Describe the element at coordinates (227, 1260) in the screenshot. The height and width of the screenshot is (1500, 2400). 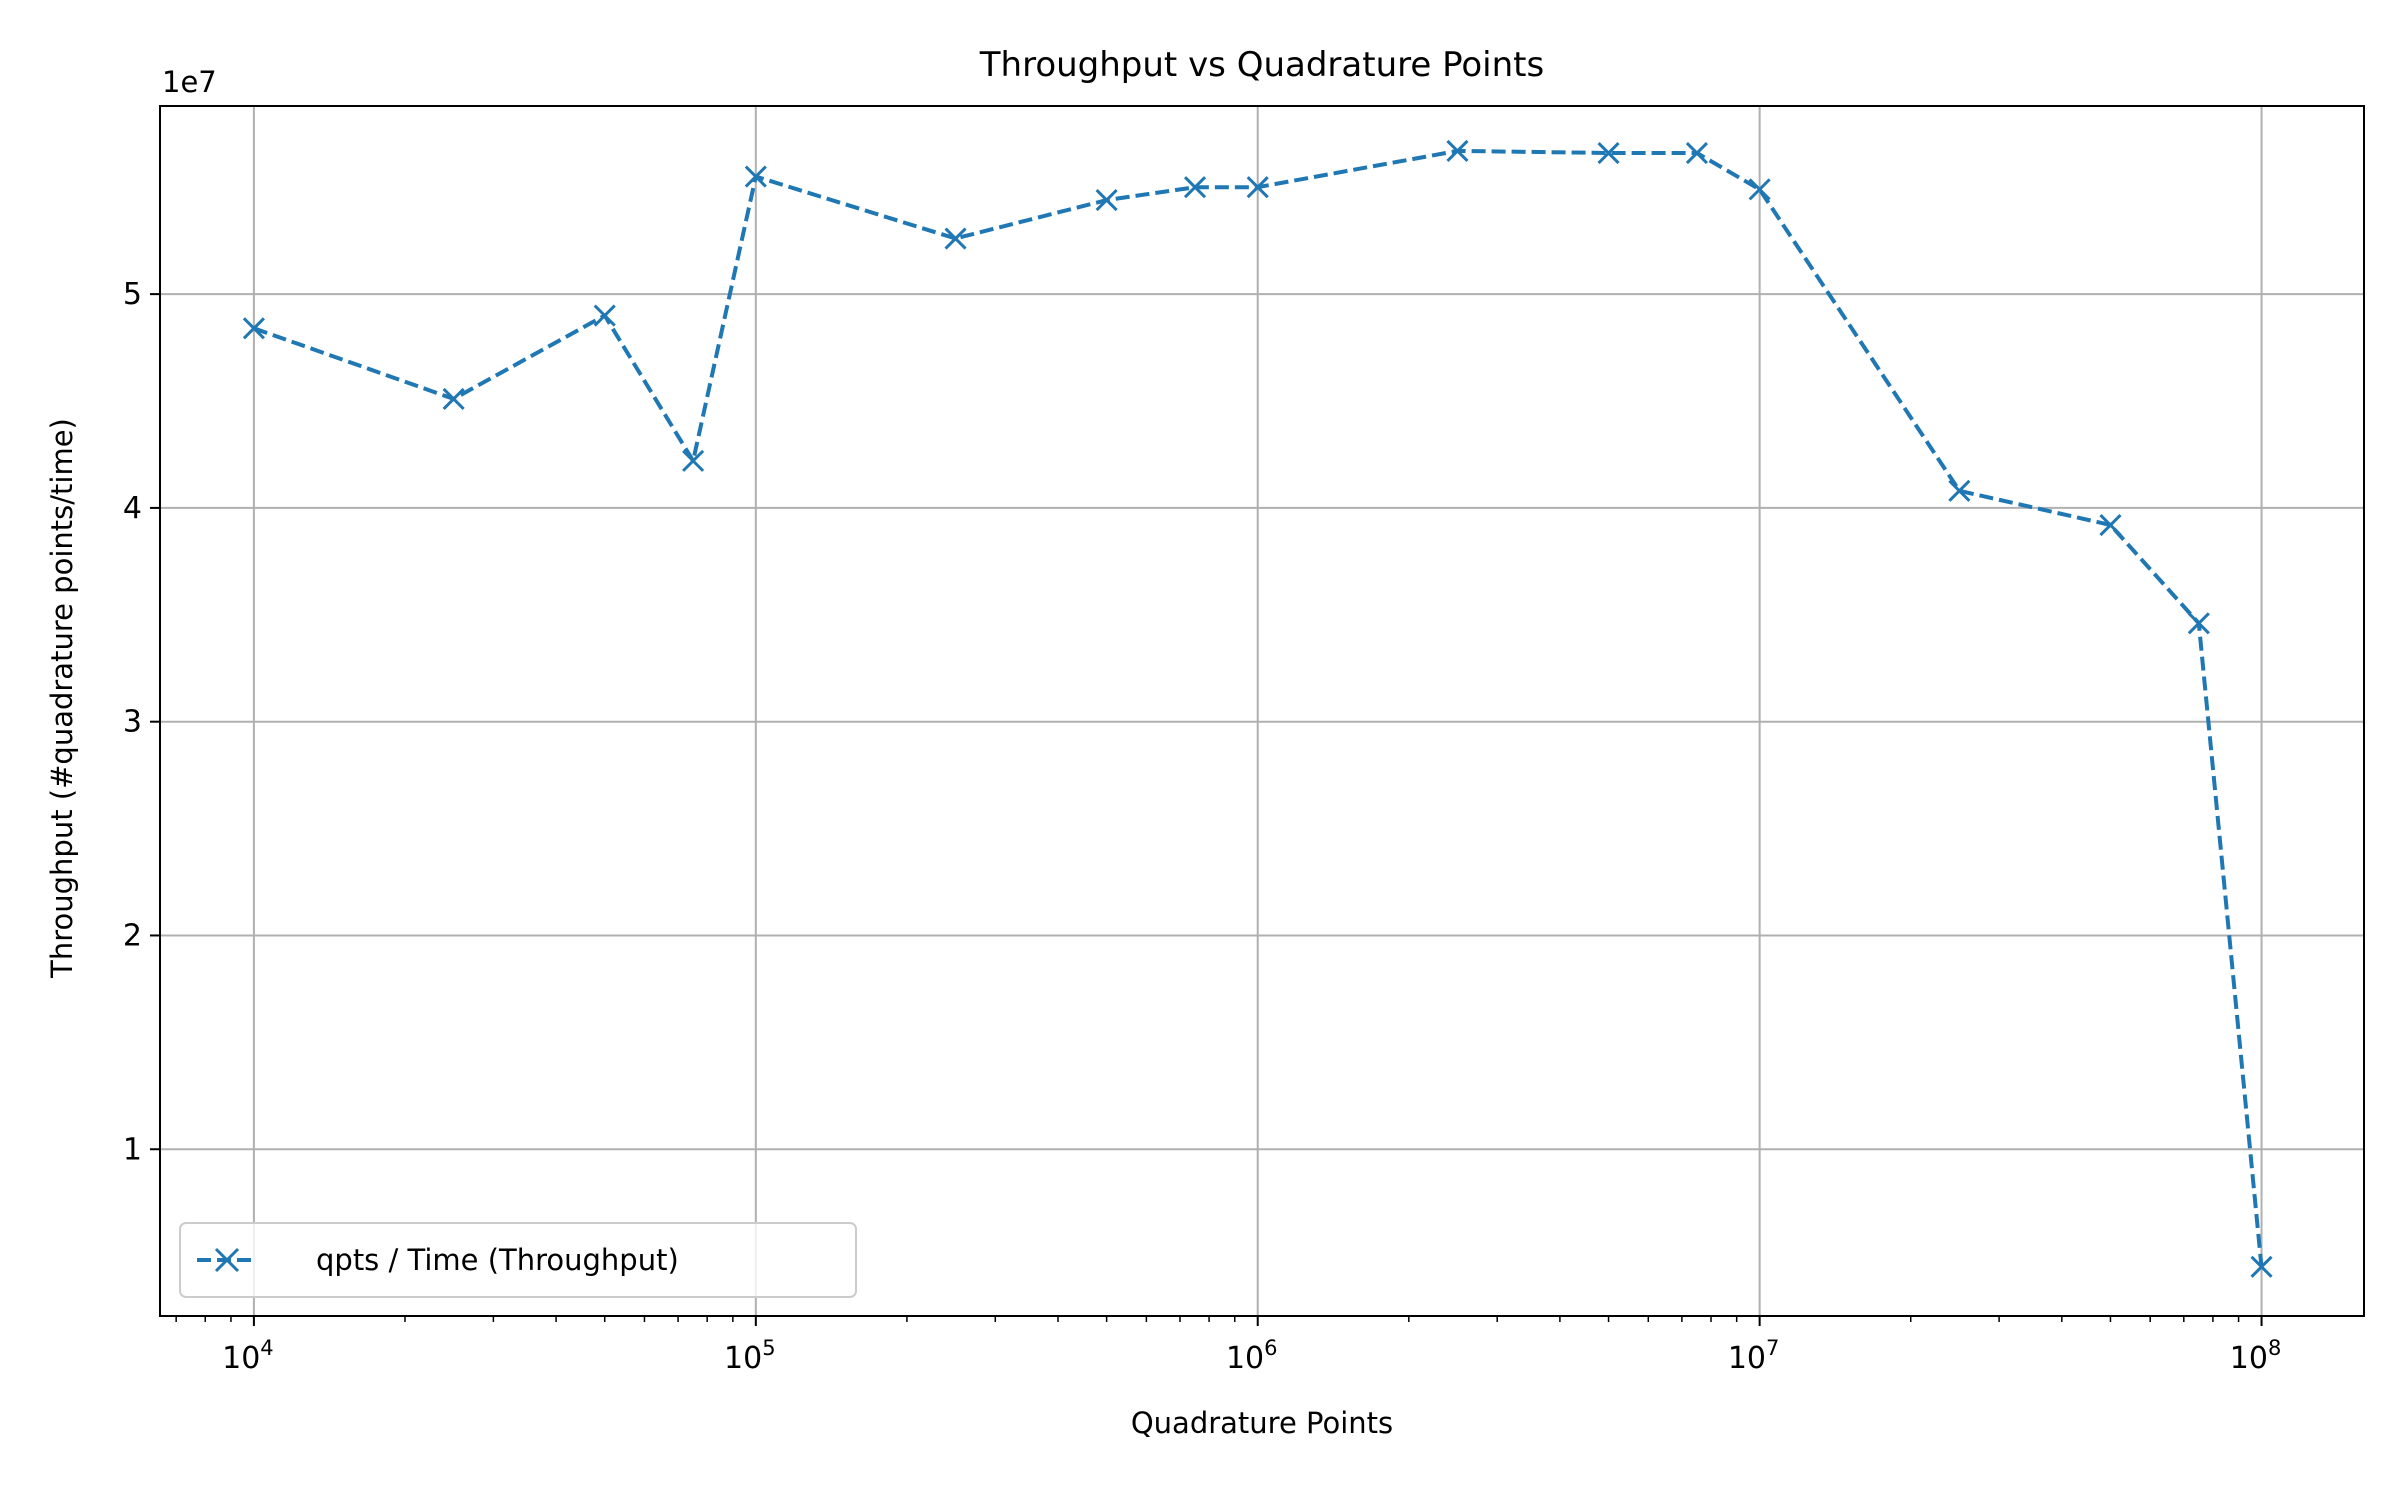
I see `legend-marker-icon` at that location.